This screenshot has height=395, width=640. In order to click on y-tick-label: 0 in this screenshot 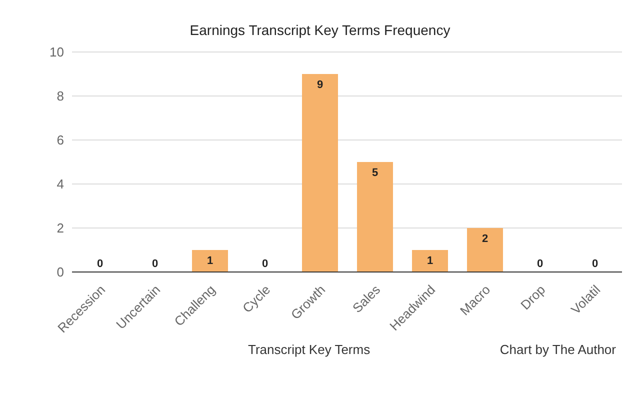, I will do `click(60, 272)`.